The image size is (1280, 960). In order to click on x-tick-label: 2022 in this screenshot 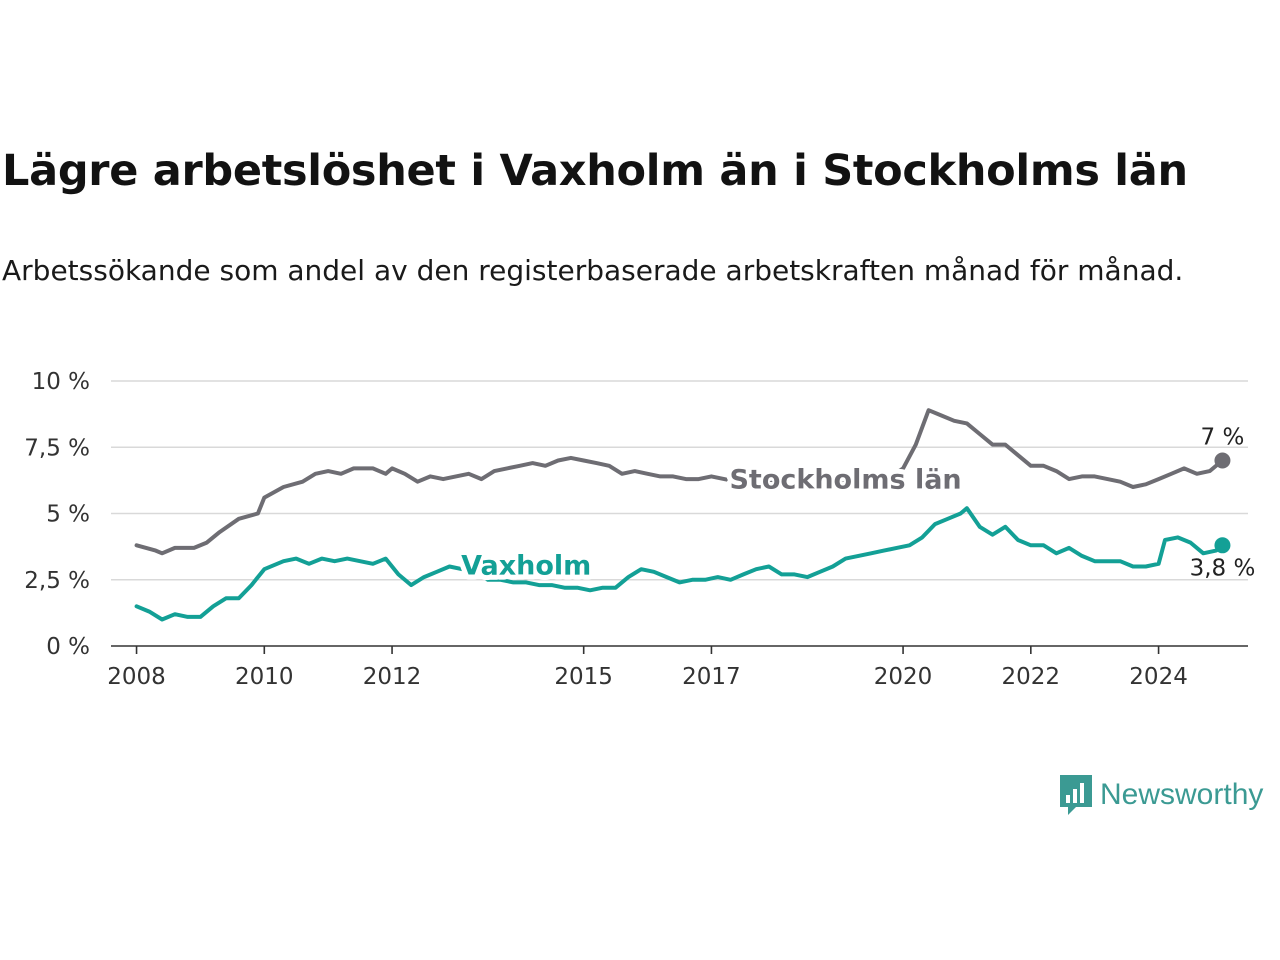, I will do `click(1031, 677)`.